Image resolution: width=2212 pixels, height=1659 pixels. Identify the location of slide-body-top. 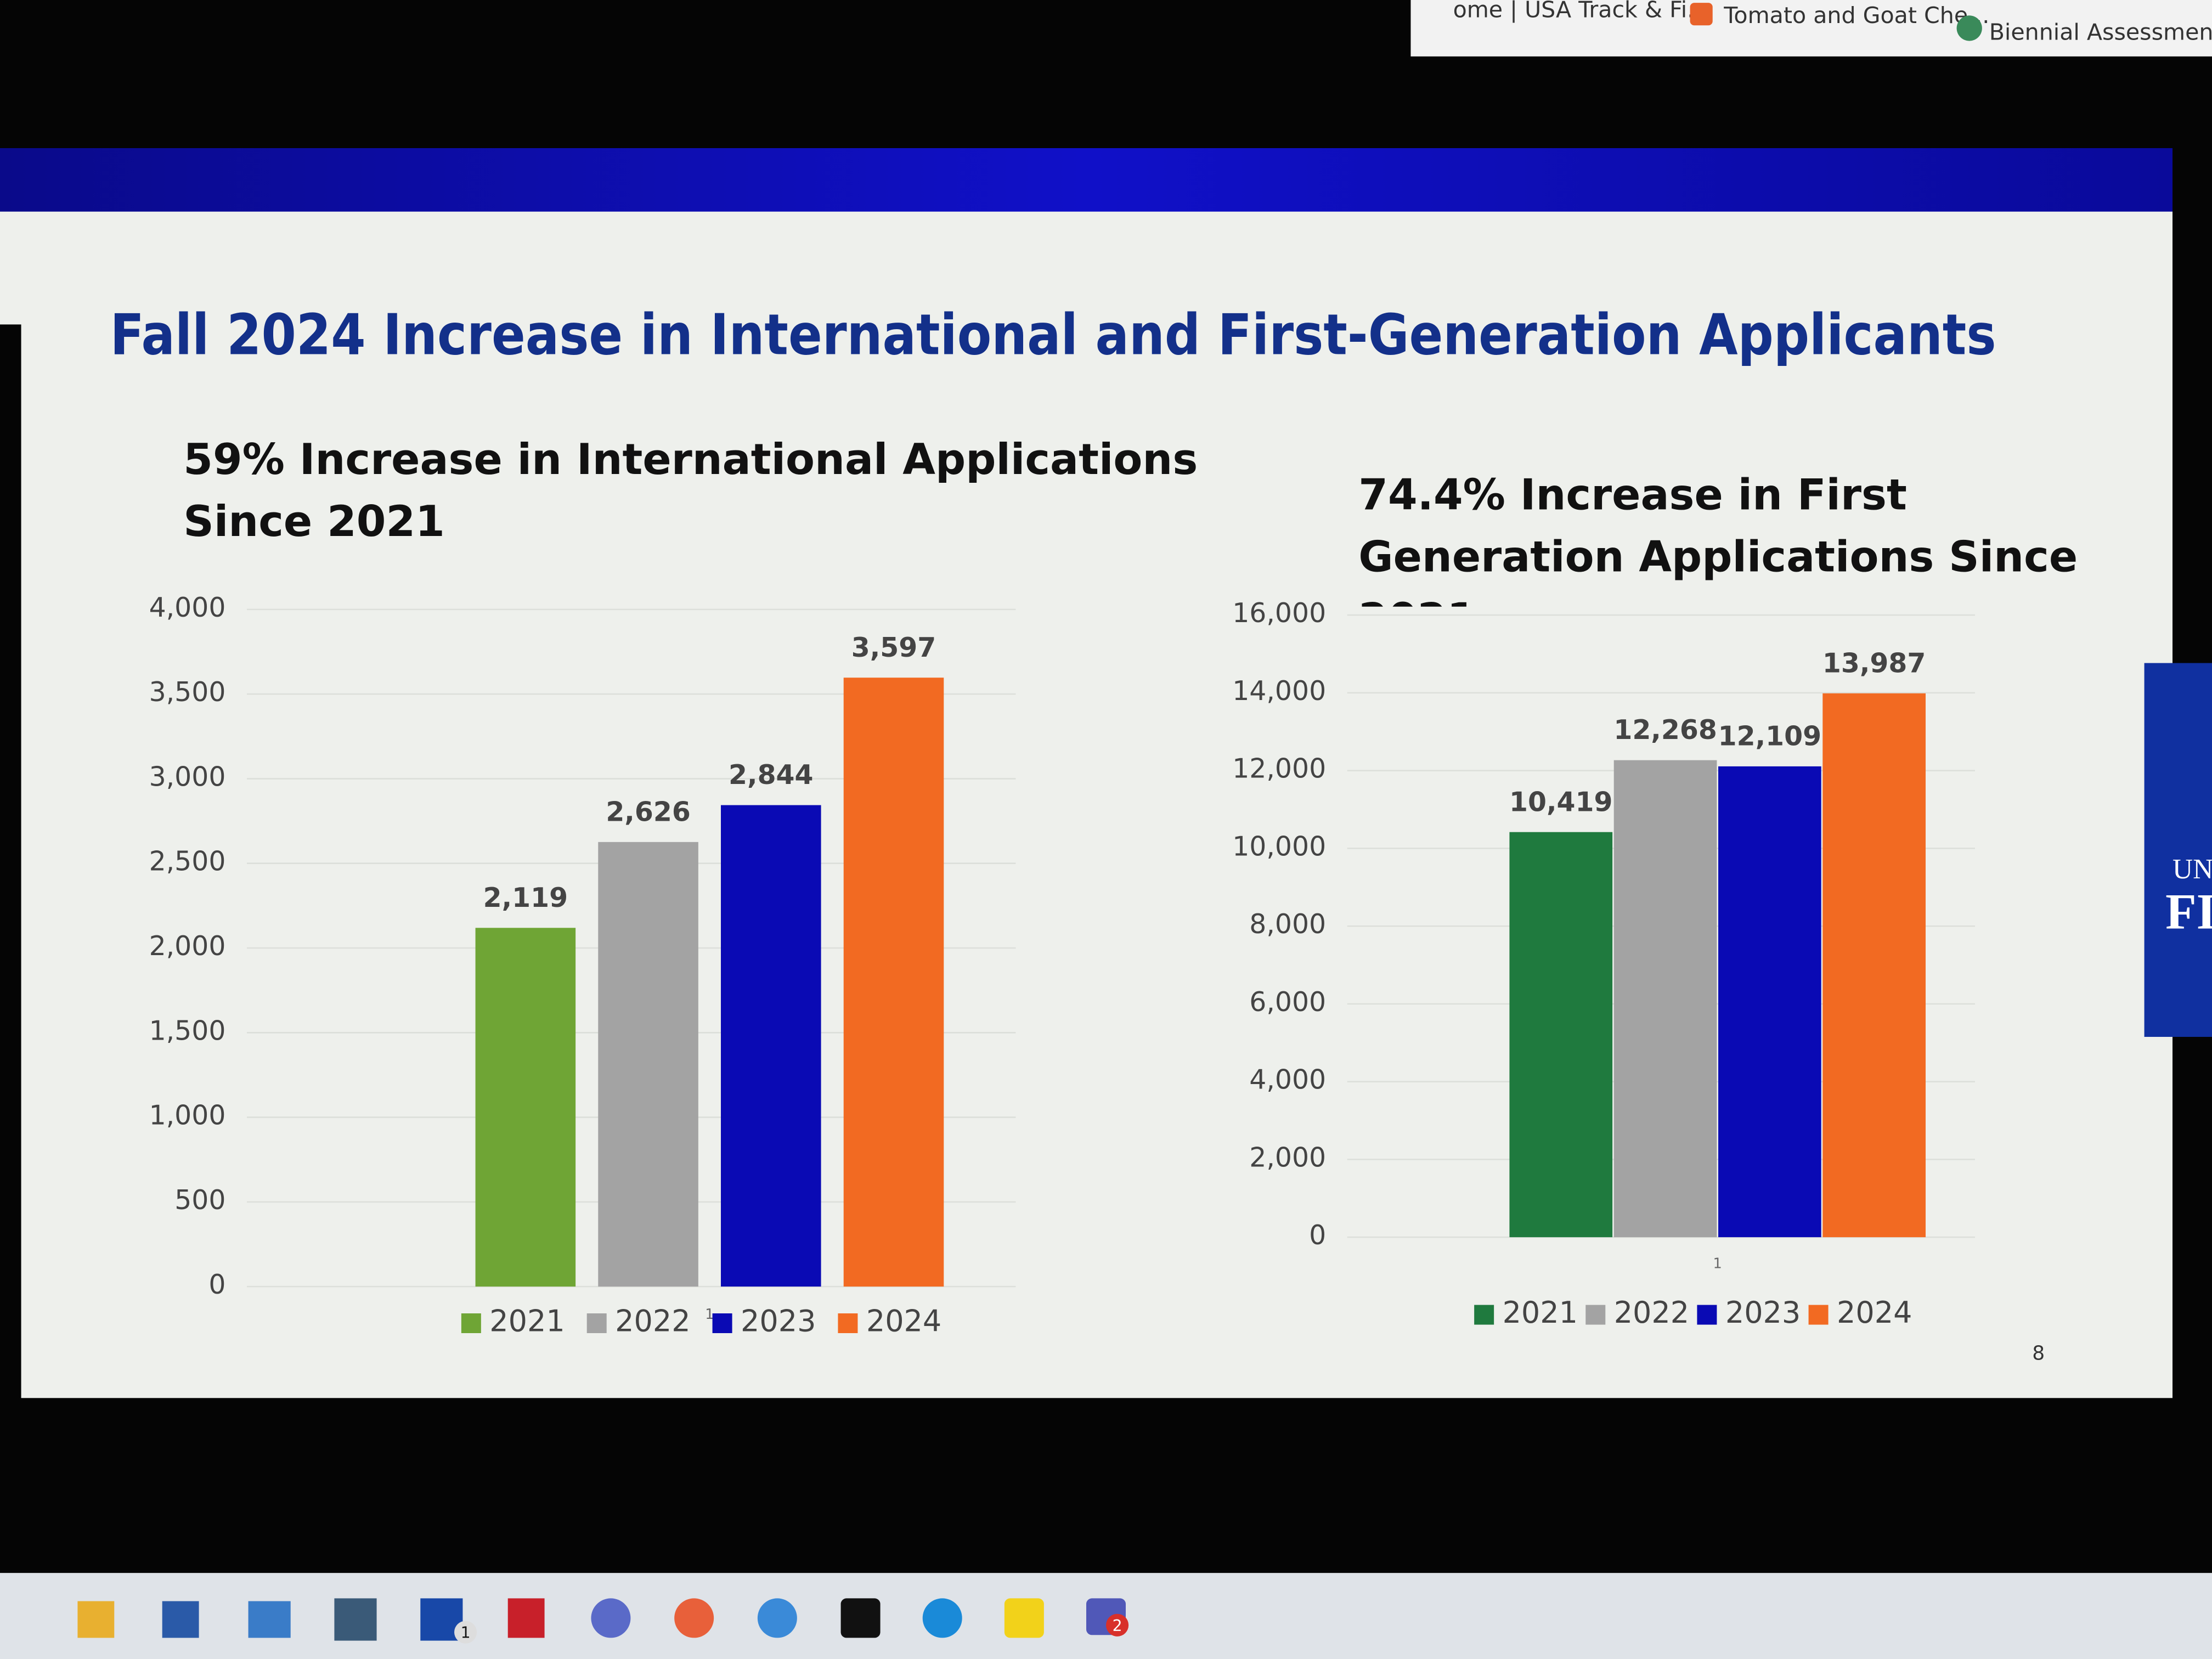
(1086, 268).